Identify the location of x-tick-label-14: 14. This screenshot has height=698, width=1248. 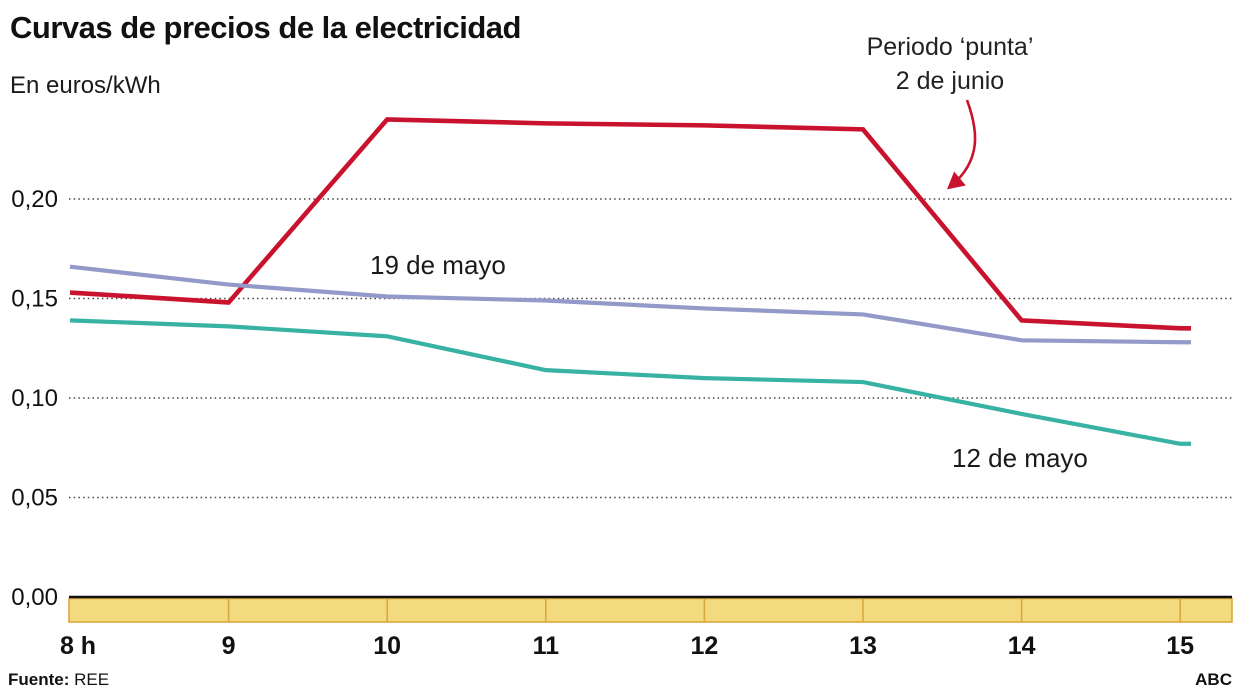
(1022, 646).